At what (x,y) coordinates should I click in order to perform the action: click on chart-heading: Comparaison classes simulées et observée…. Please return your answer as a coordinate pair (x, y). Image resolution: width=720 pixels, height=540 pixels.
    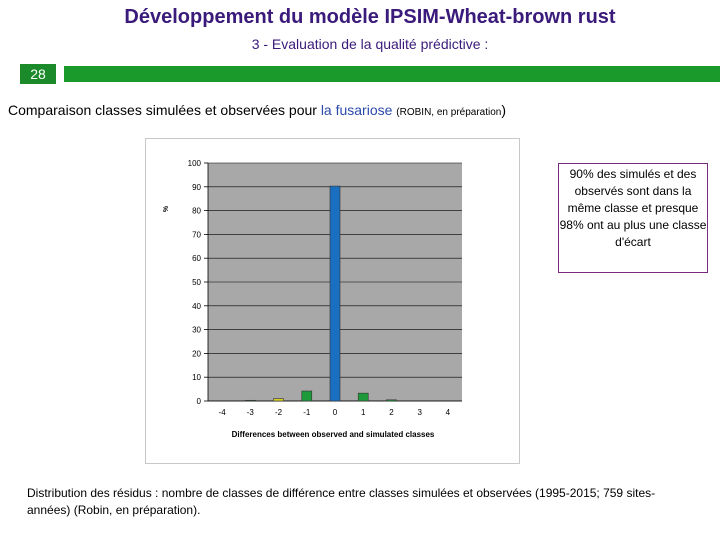
    Looking at the image, I should click on (257, 110).